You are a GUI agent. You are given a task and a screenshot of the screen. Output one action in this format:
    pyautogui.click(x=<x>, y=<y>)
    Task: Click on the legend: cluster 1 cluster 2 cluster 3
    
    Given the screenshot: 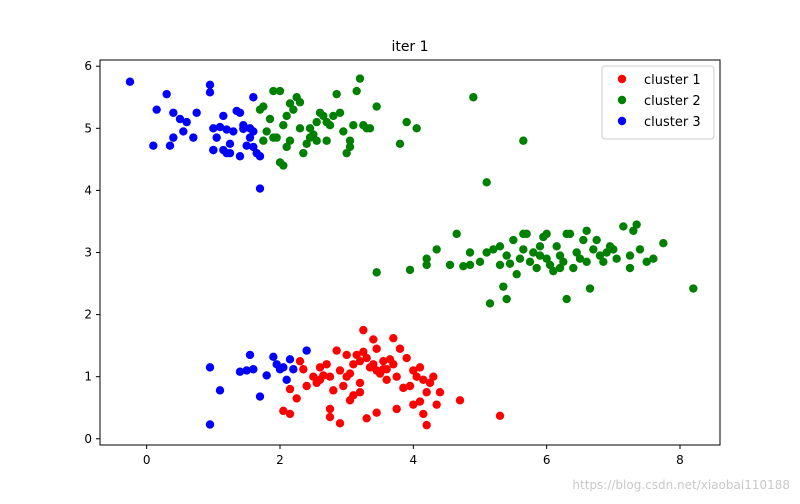 What is the action you would take?
    pyautogui.click(x=658, y=102)
    